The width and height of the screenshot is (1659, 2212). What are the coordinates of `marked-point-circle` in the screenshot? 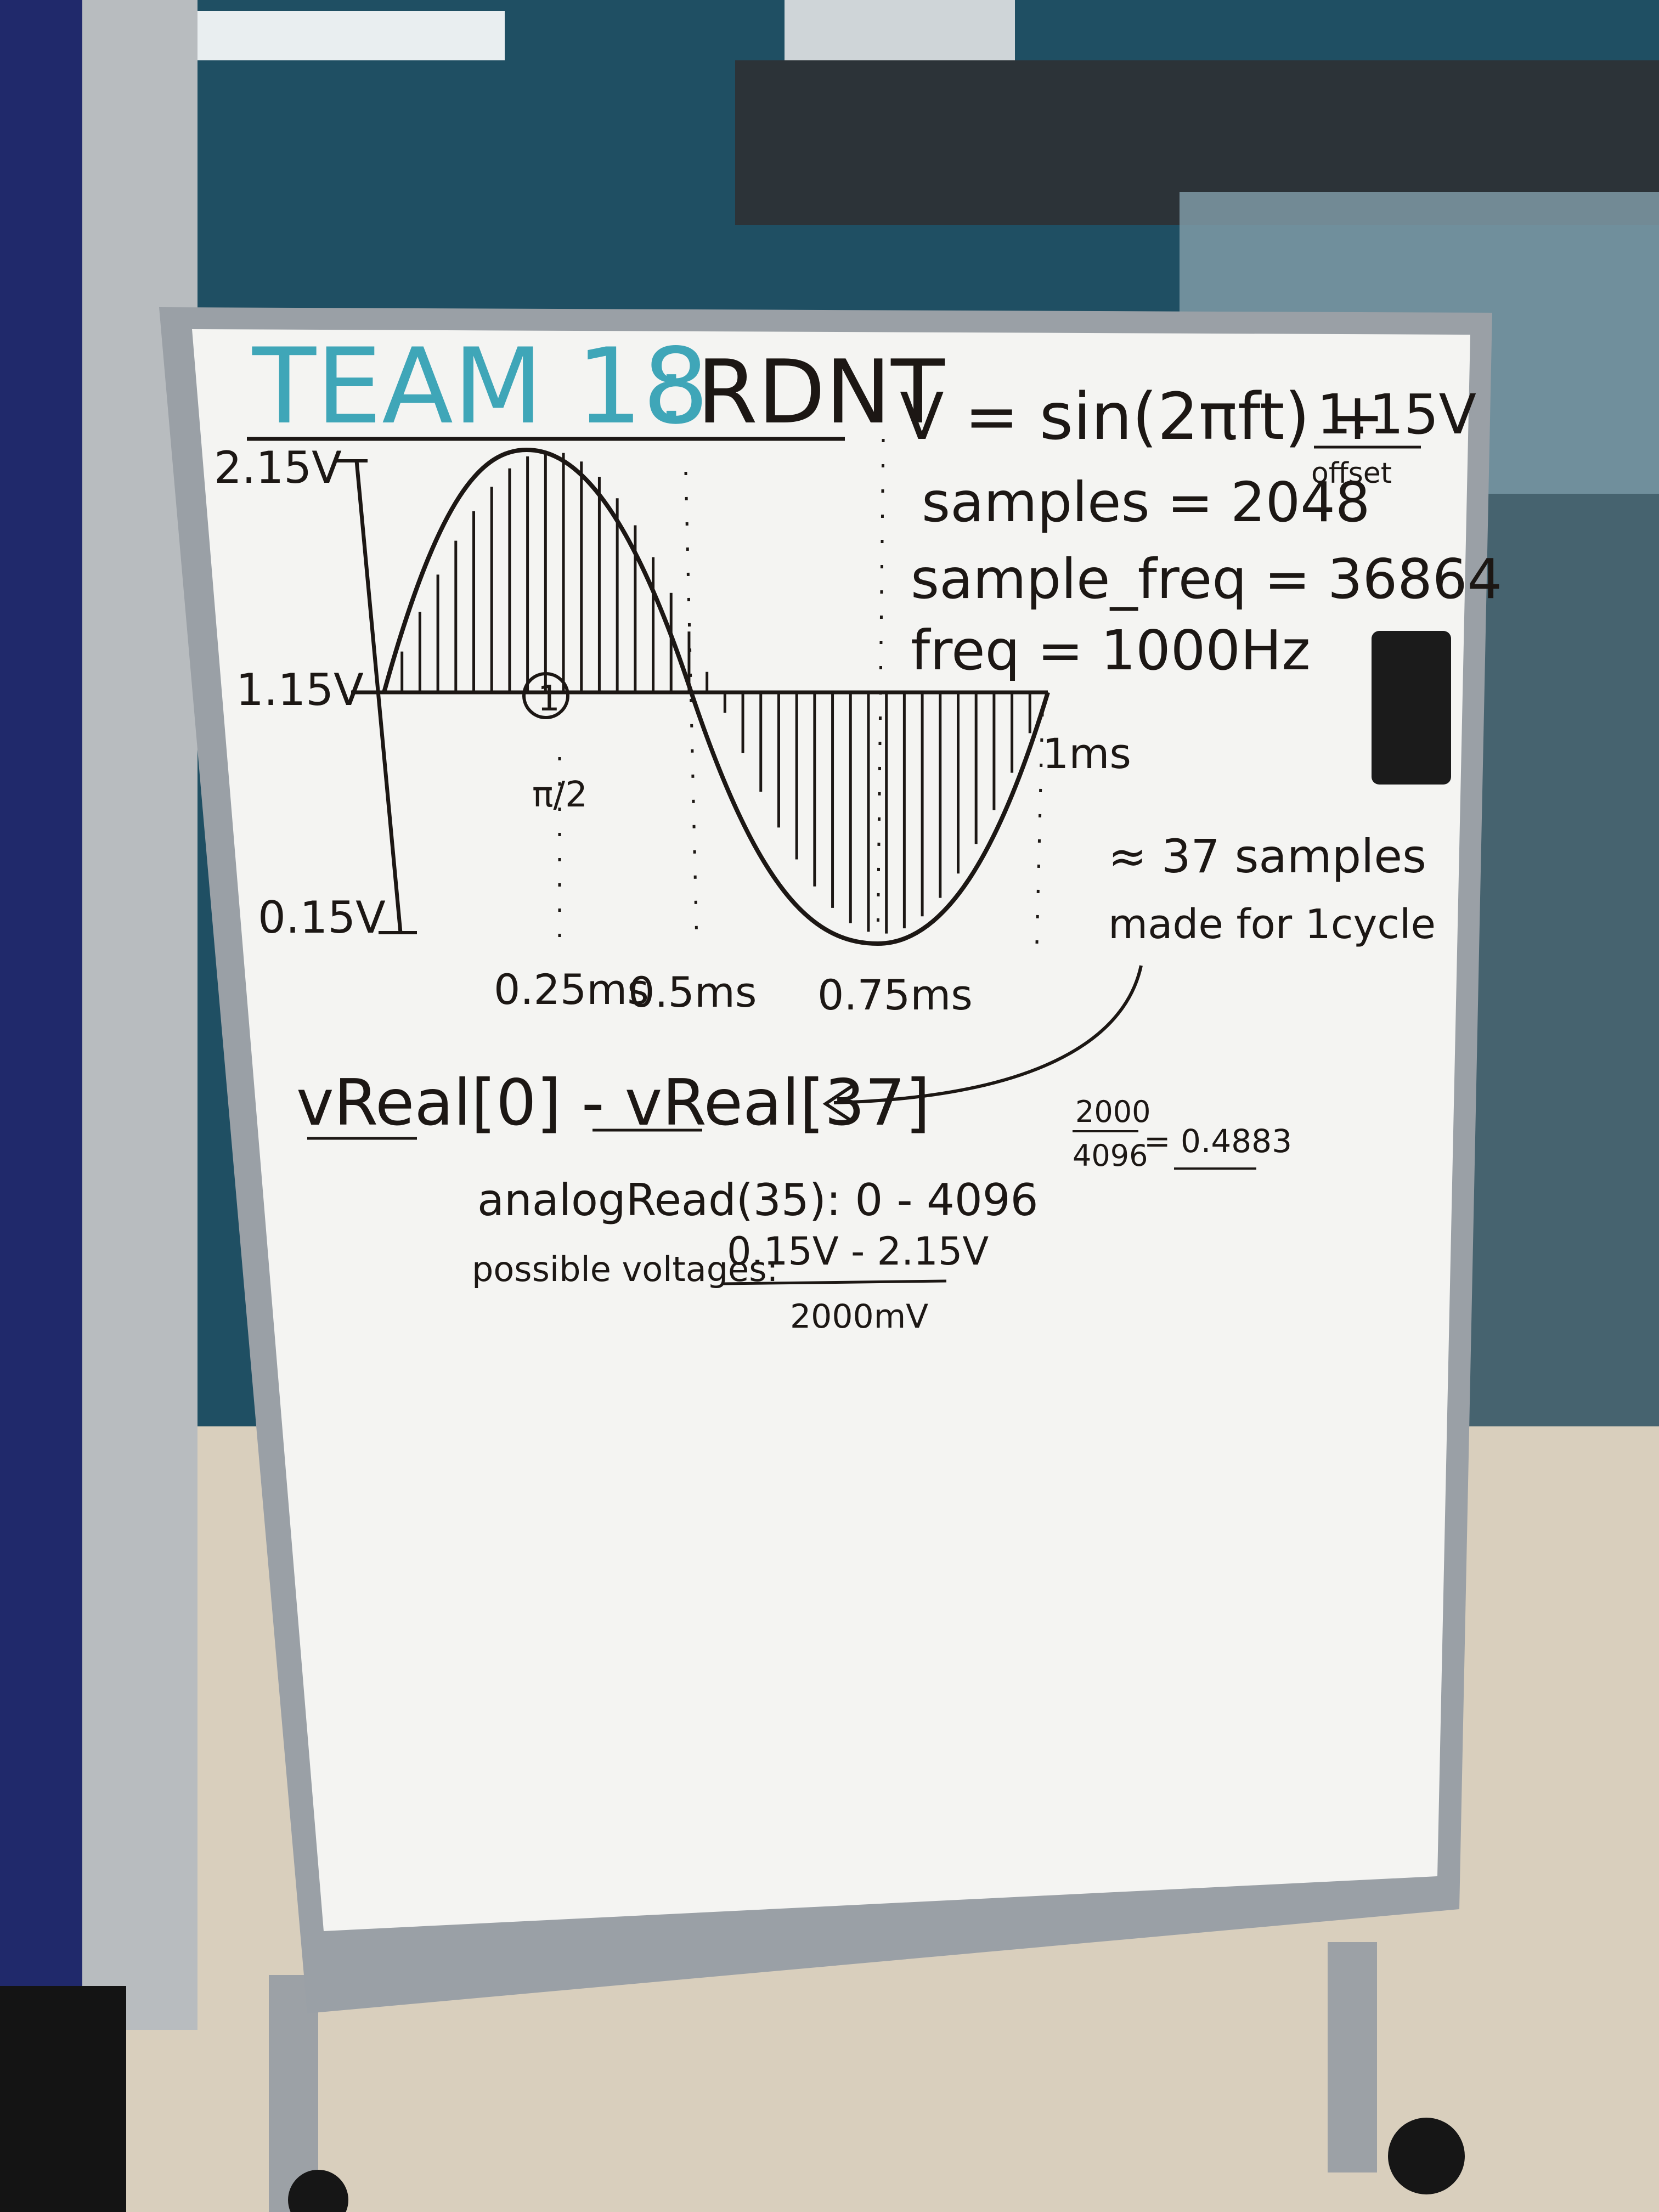 It's located at (545, 696).